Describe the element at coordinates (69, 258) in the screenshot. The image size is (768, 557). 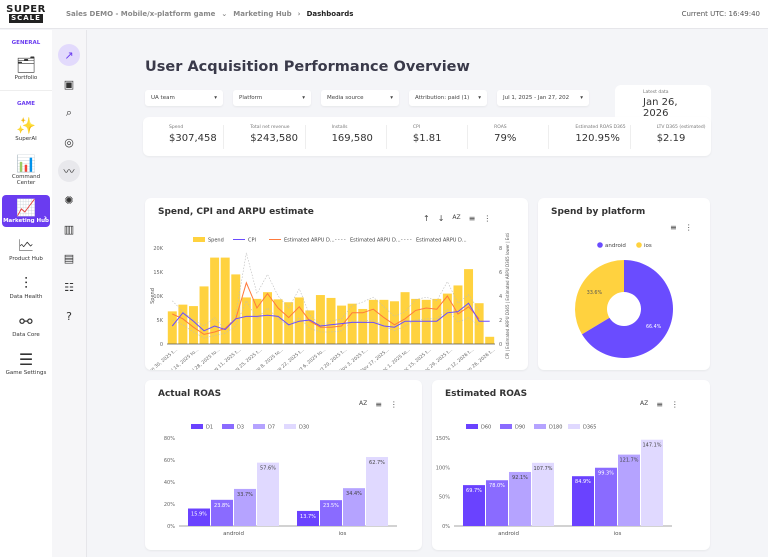
I see `report-icon: ▤` at that location.